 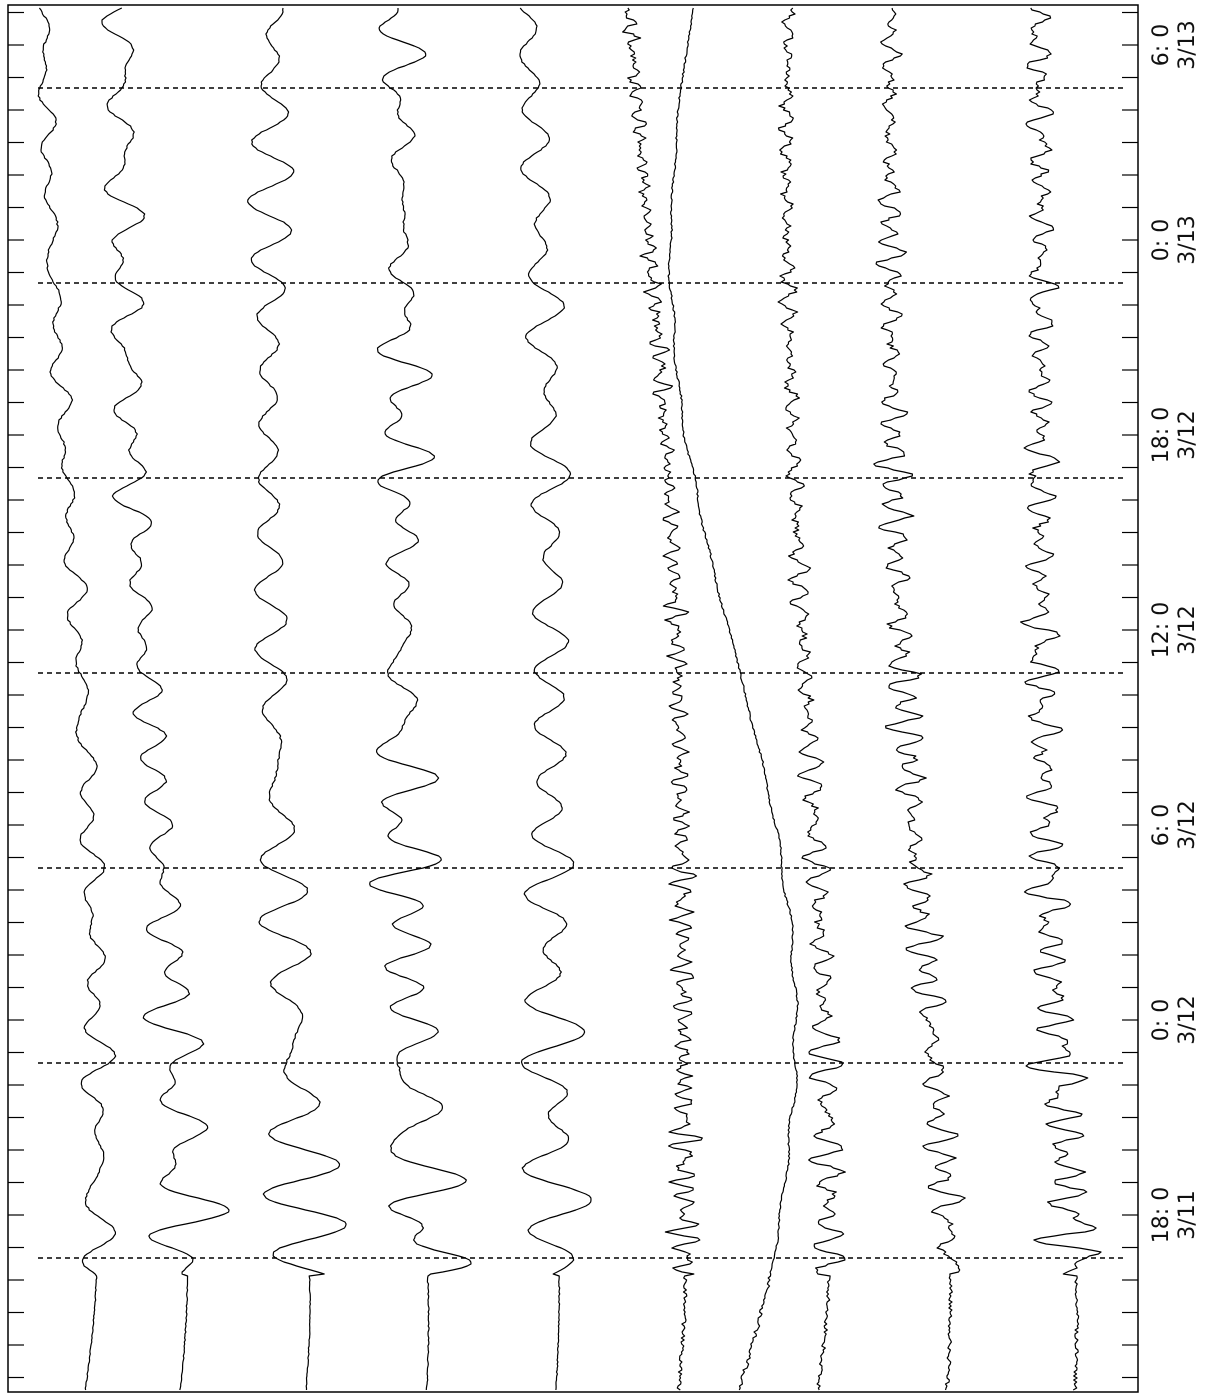 What do you see at coordinates (1187, 1214) in the screenshot?
I see `date-label: 3/11` at bounding box center [1187, 1214].